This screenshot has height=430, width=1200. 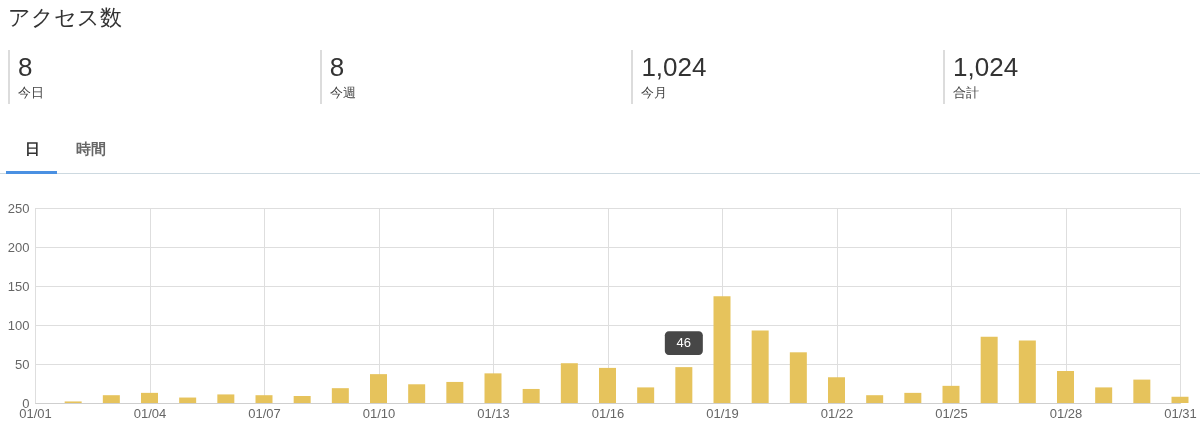 What do you see at coordinates (22, 364) in the screenshot?
I see `y-tick-label: 50` at bounding box center [22, 364].